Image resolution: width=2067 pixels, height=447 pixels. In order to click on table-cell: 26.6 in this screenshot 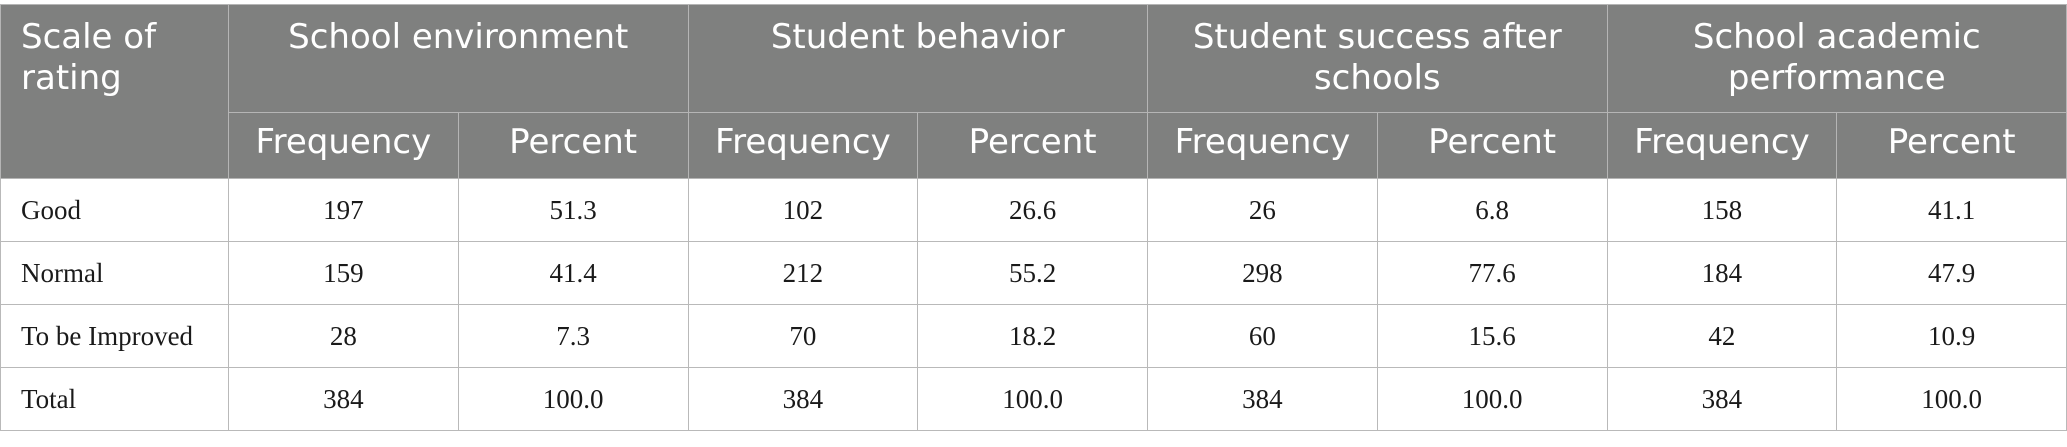, I will do `click(1033, 210)`.